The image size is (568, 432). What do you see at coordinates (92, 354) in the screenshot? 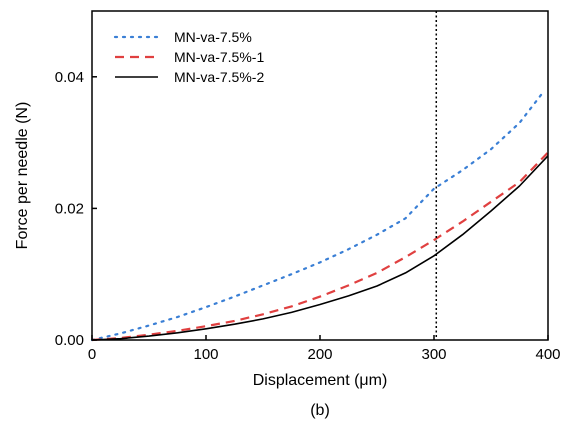
I see `x-tick-label: 0` at bounding box center [92, 354].